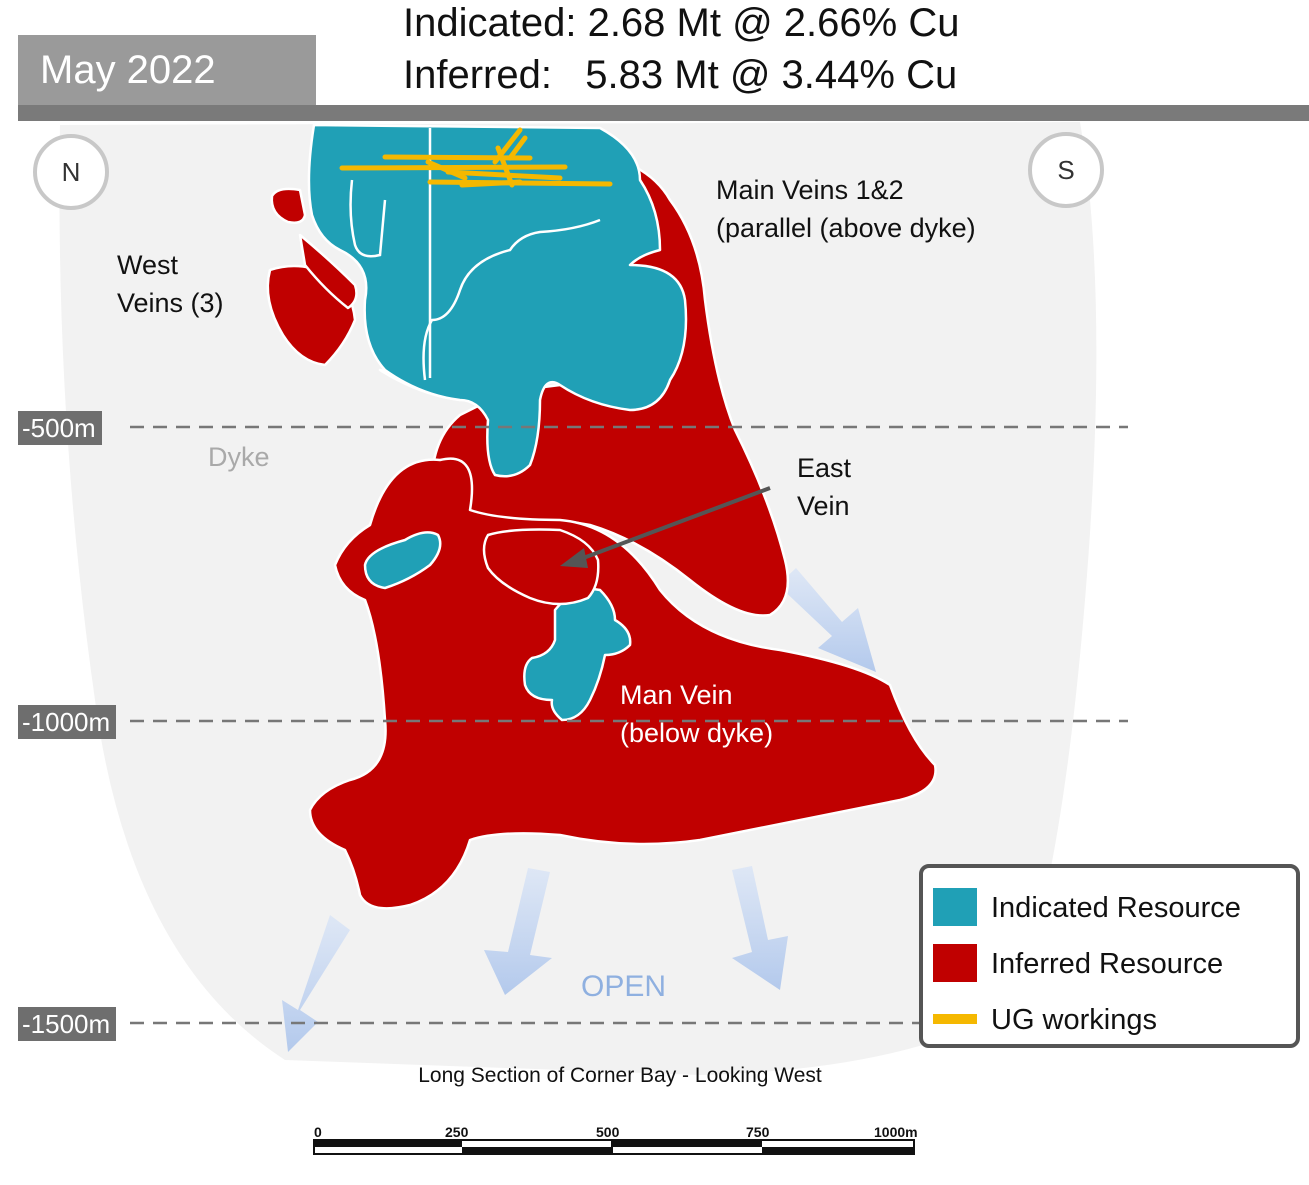  What do you see at coordinates (476, 157) in the screenshot?
I see `ug-workings` at bounding box center [476, 157].